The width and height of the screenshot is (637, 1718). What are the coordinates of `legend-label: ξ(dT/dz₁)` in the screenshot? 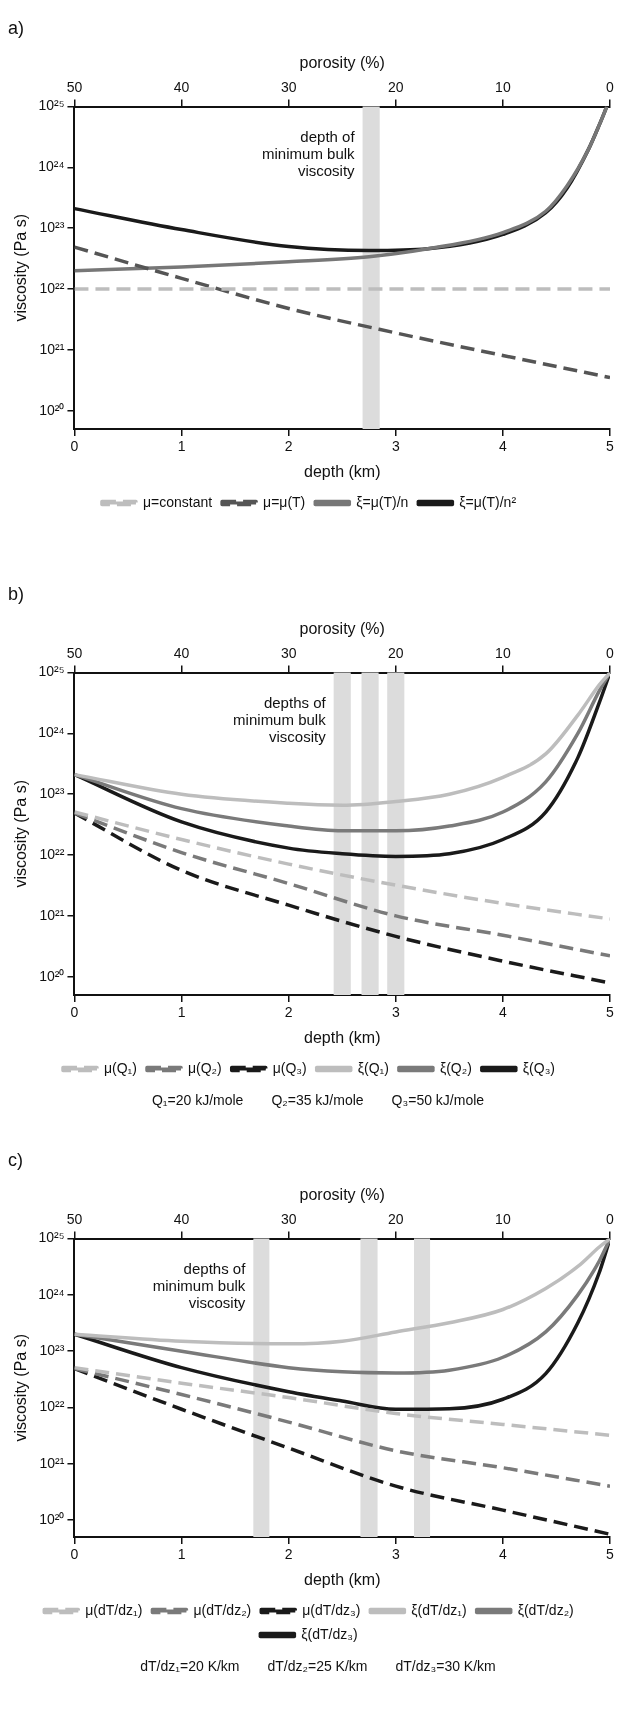 It's located at (439, 1609).